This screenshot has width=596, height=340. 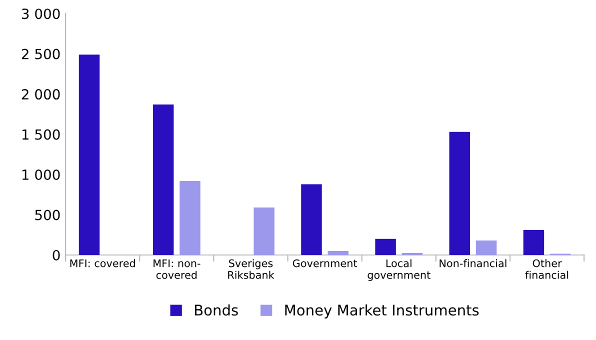 What do you see at coordinates (102, 263) in the screenshot?
I see `x-tick-label: MFI: covered` at bounding box center [102, 263].